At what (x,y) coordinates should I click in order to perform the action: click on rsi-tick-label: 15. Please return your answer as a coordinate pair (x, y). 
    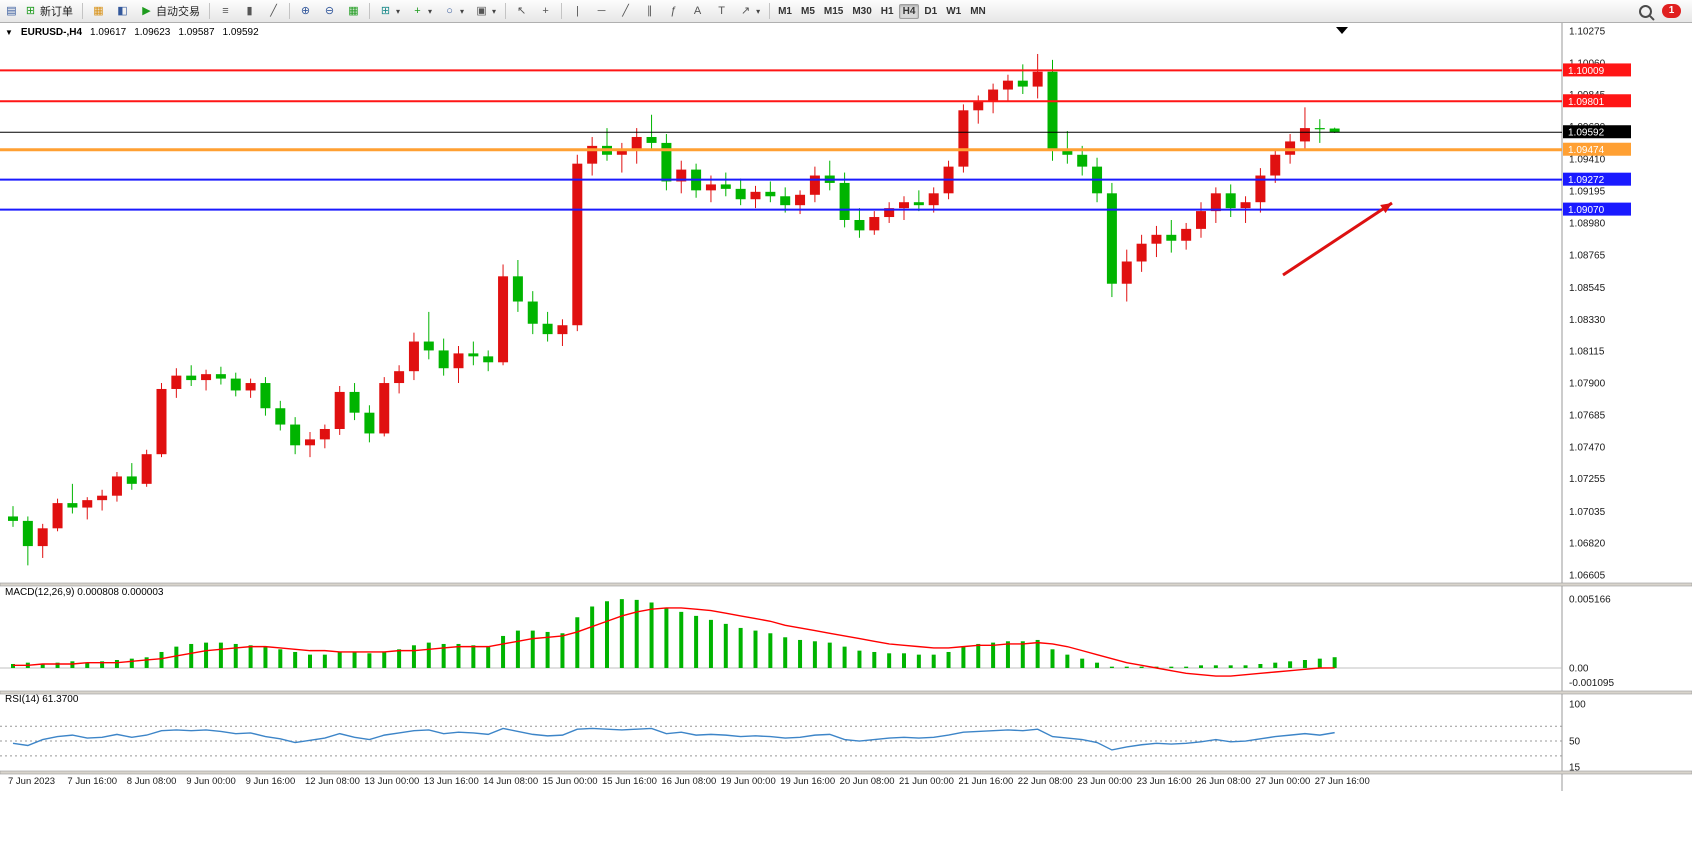
    Looking at the image, I should click on (1575, 767).